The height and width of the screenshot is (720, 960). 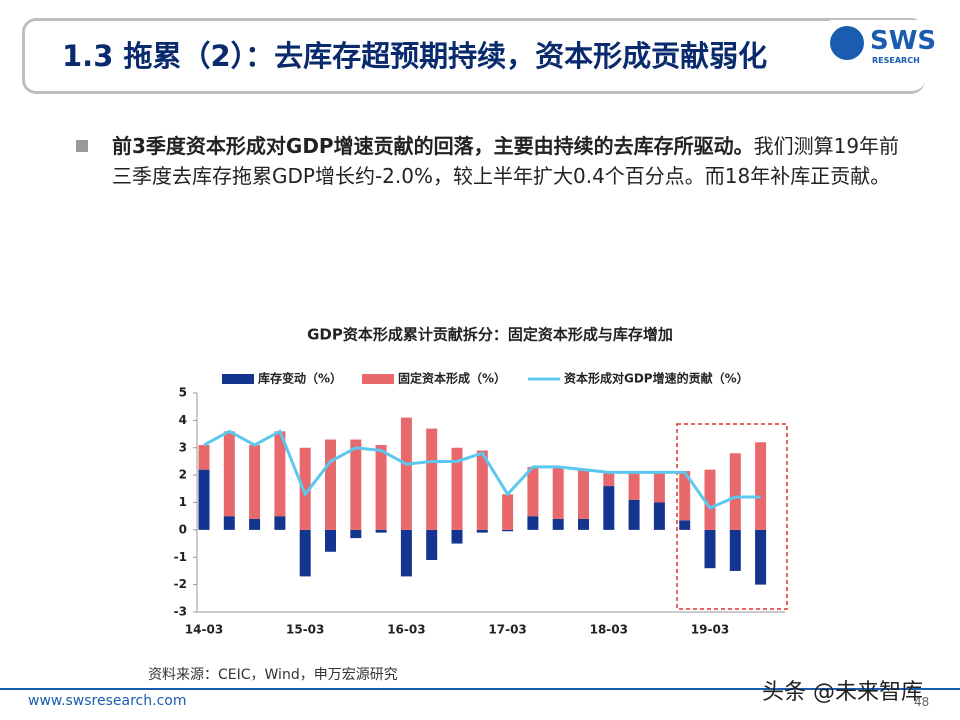 What do you see at coordinates (903, 41) in the screenshot?
I see `logo-text: SWS` at bounding box center [903, 41].